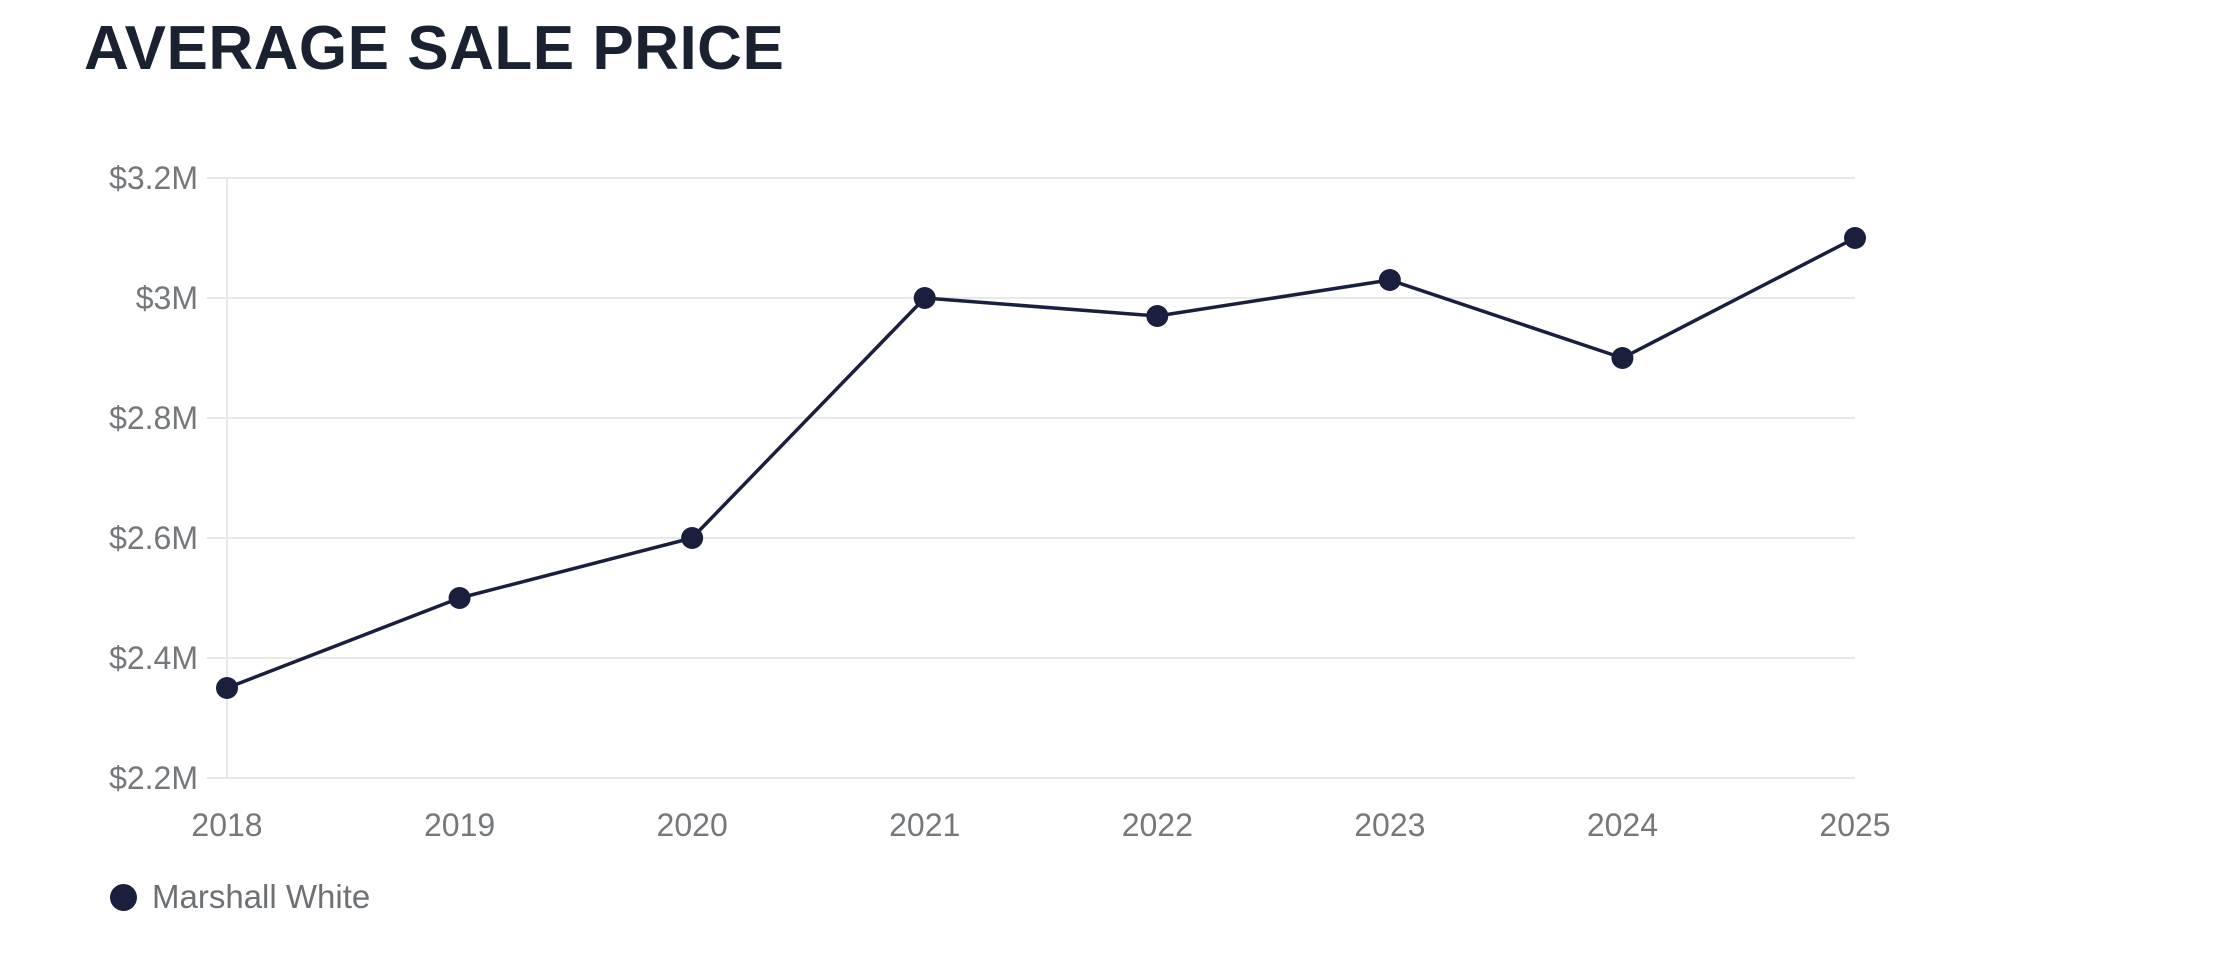  I want to click on y-tick-label: $2.4M, so click(153, 658).